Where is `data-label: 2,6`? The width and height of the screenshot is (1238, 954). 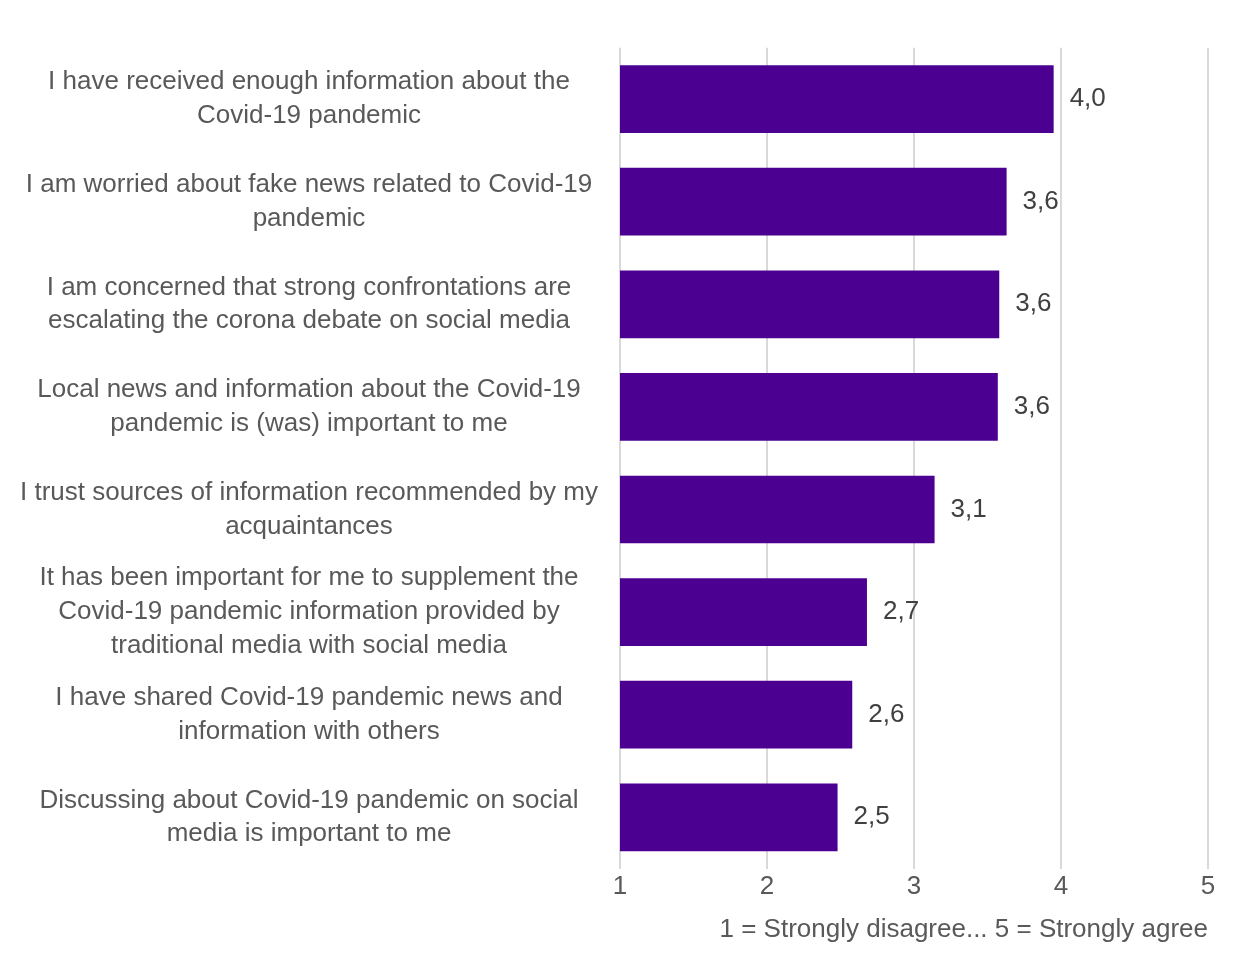
data-label: 2,6 is located at coordinates (886, 712).